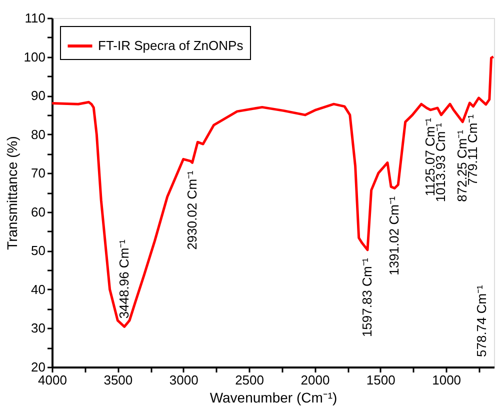 This screenshot has height=410, width=497. I want to click on y-tick-label: 90, so click(38, 96).